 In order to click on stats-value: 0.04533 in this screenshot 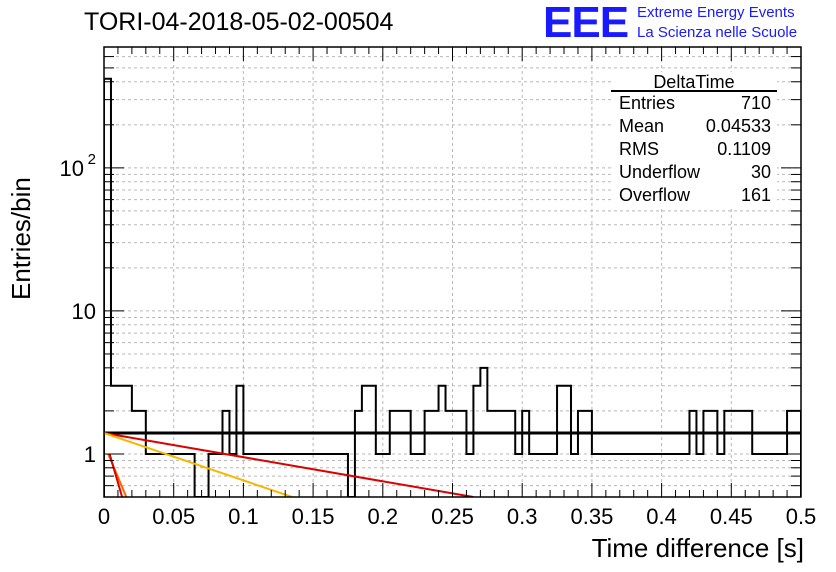, I will do `click(738, 126)`.